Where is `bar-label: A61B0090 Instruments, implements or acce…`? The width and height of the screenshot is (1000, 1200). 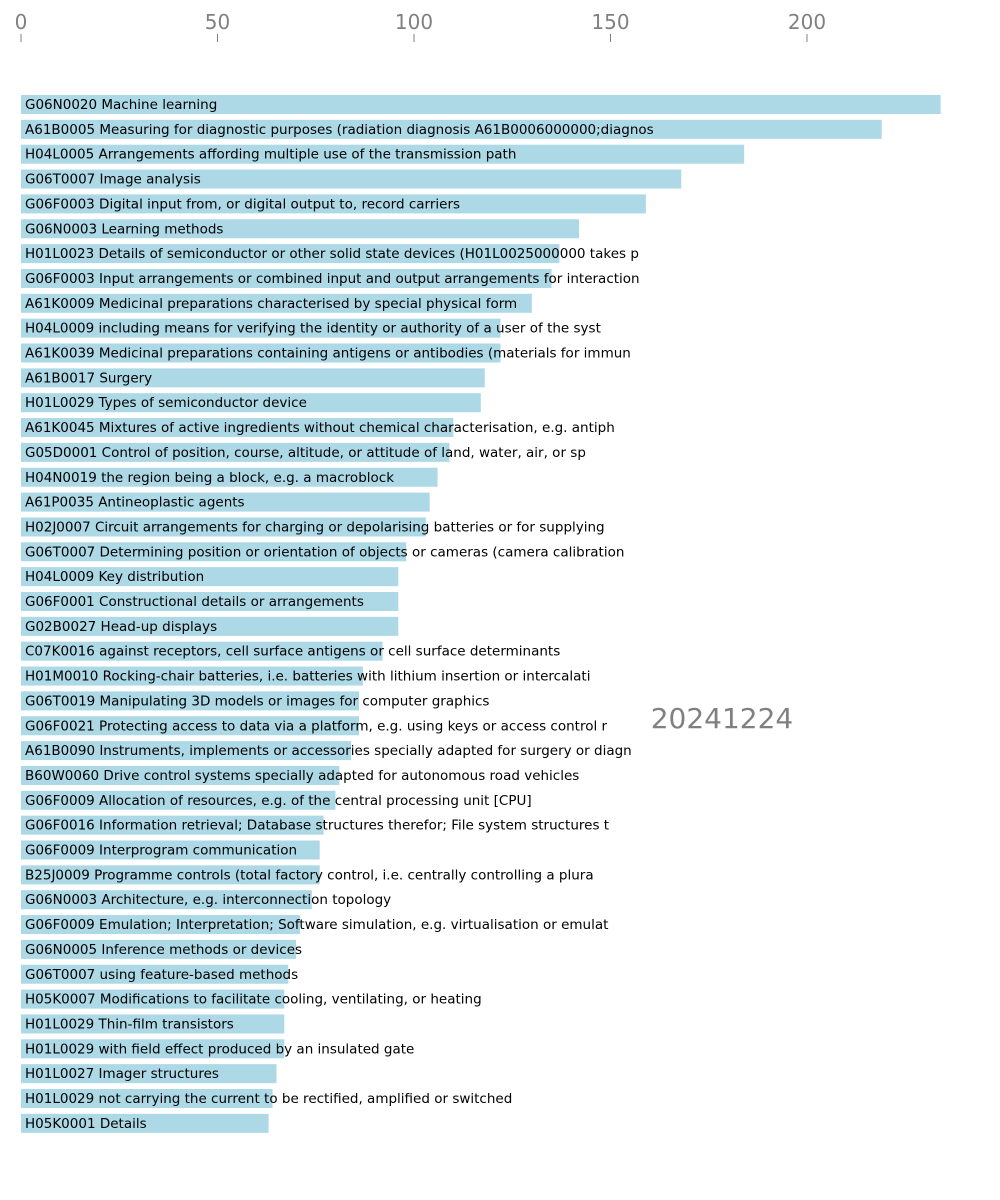 bar-label: A61B0090 Instruments, implements or acce… is located at coordinates (328, 751).